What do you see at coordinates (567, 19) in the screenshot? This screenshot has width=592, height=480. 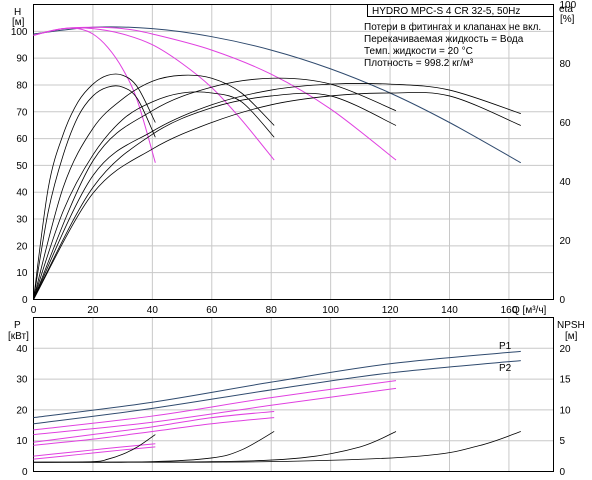 I see `eta-axis-unit: [%]` at bounding box center [567, 19].